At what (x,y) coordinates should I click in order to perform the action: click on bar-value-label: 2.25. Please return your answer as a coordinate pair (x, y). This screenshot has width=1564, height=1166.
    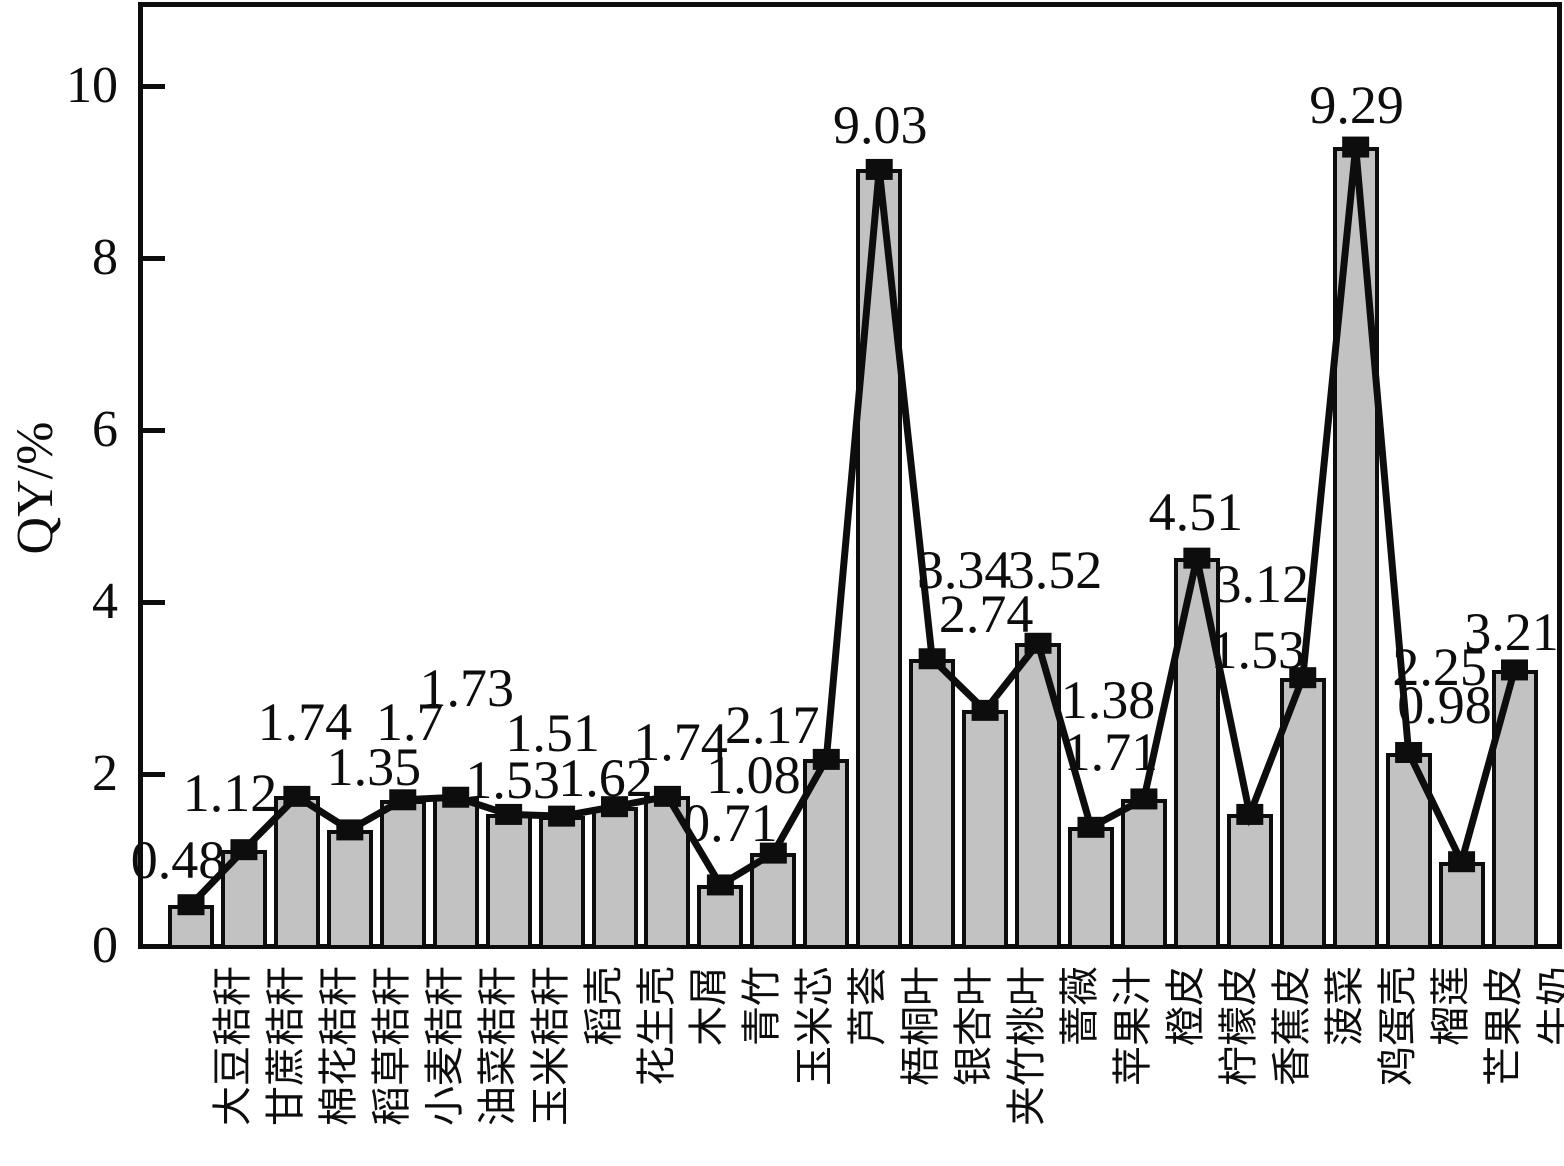
    Looking at the image, I should click on (1439, 666).